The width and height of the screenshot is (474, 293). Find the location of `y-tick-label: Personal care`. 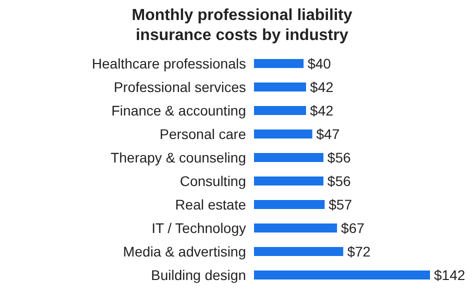

y-tick-label: Personal care is located at coordinates (203, 134).